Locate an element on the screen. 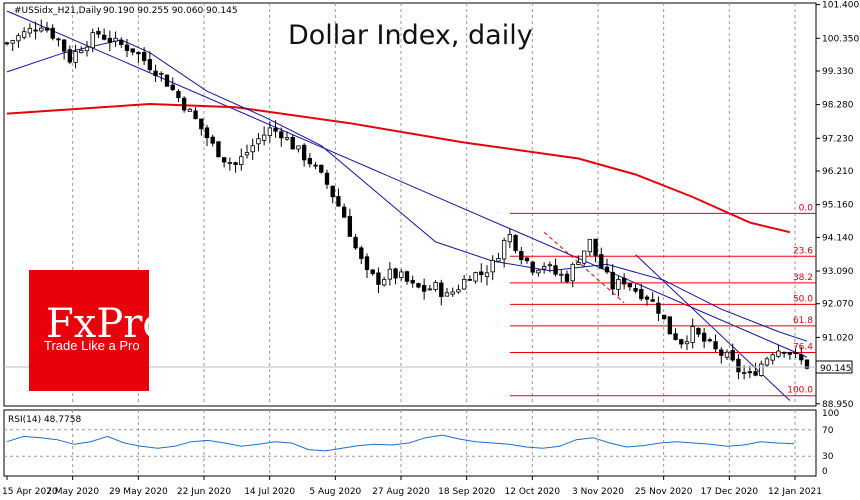 The height and width of the screenshot is (500, 860). x-tick-label: 18 Sep 2020 is located at coordinates (466, 492).